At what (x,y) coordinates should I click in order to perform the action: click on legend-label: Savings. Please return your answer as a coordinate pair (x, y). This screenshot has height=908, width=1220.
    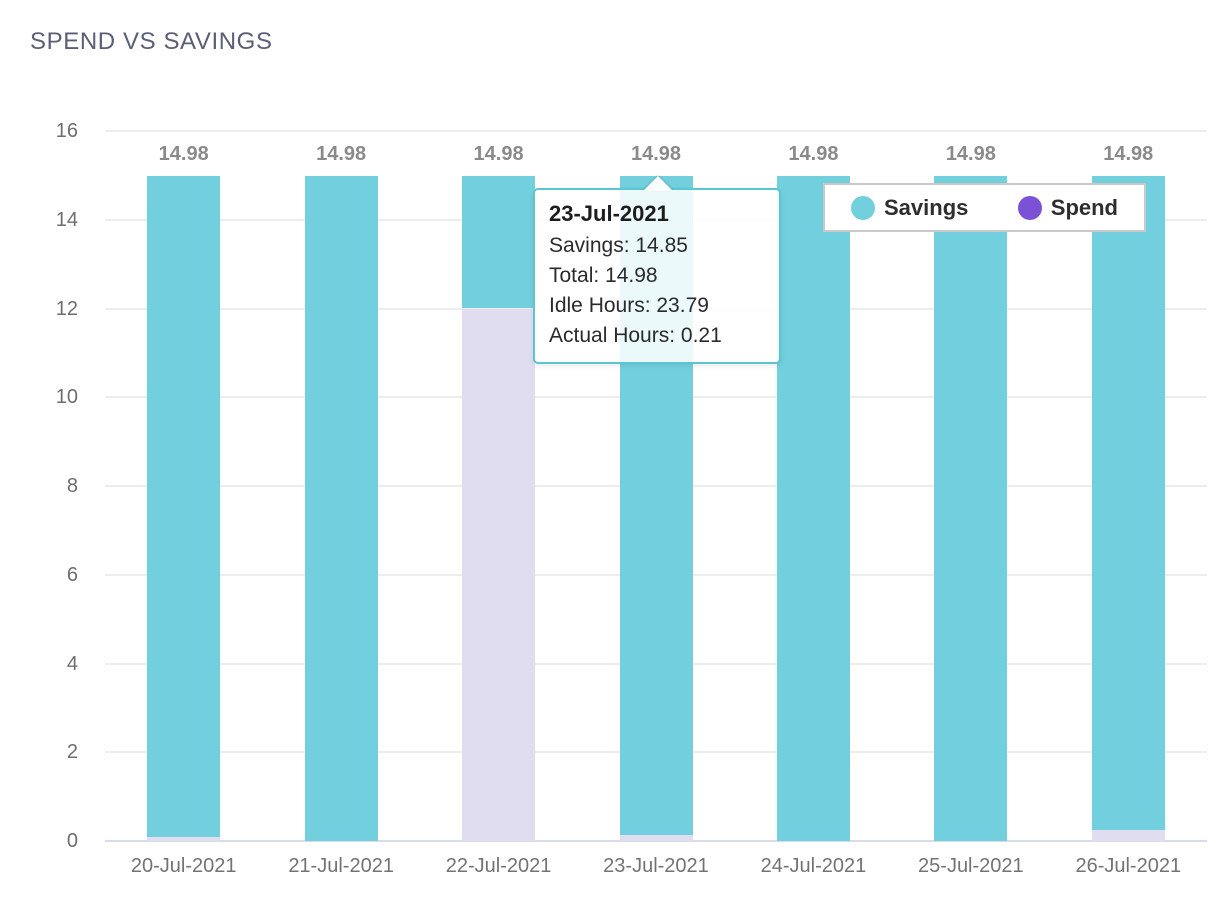
    Looking at the image, I should click on (926, 207).